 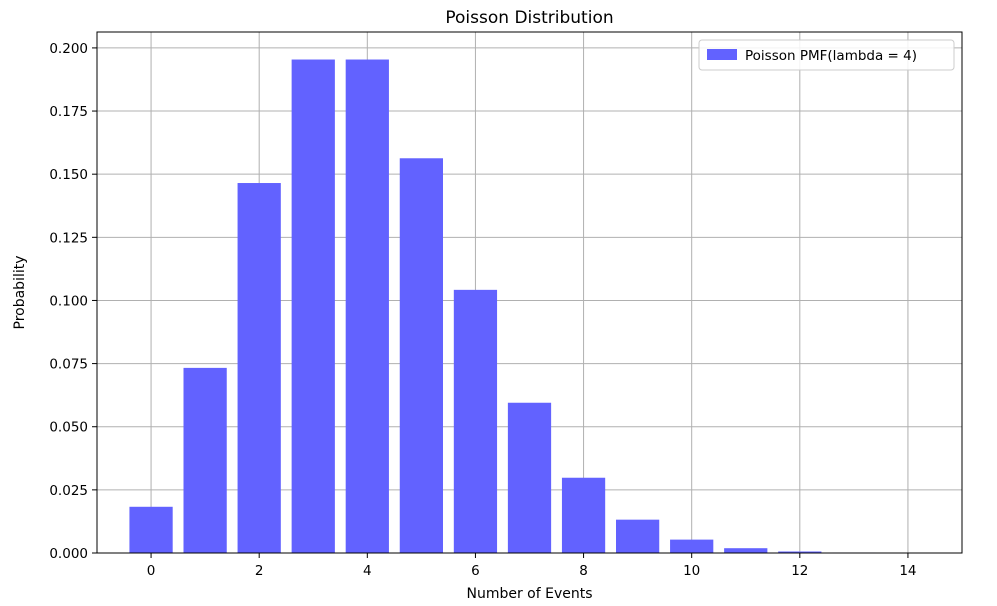 What do you see at coordinates (831, 56) in the screenshot?
I see `legend-label: Poisson PMF(lambda = 4)` at bounding box center [831, 56].